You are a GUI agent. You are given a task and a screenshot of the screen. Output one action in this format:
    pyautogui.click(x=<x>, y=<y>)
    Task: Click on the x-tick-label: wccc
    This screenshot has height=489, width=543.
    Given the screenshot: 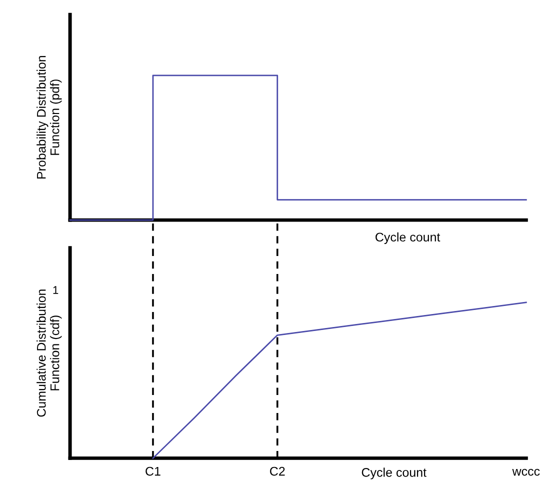 What is the action you would take?
    pyautogui.click(x=526, y=472)
    